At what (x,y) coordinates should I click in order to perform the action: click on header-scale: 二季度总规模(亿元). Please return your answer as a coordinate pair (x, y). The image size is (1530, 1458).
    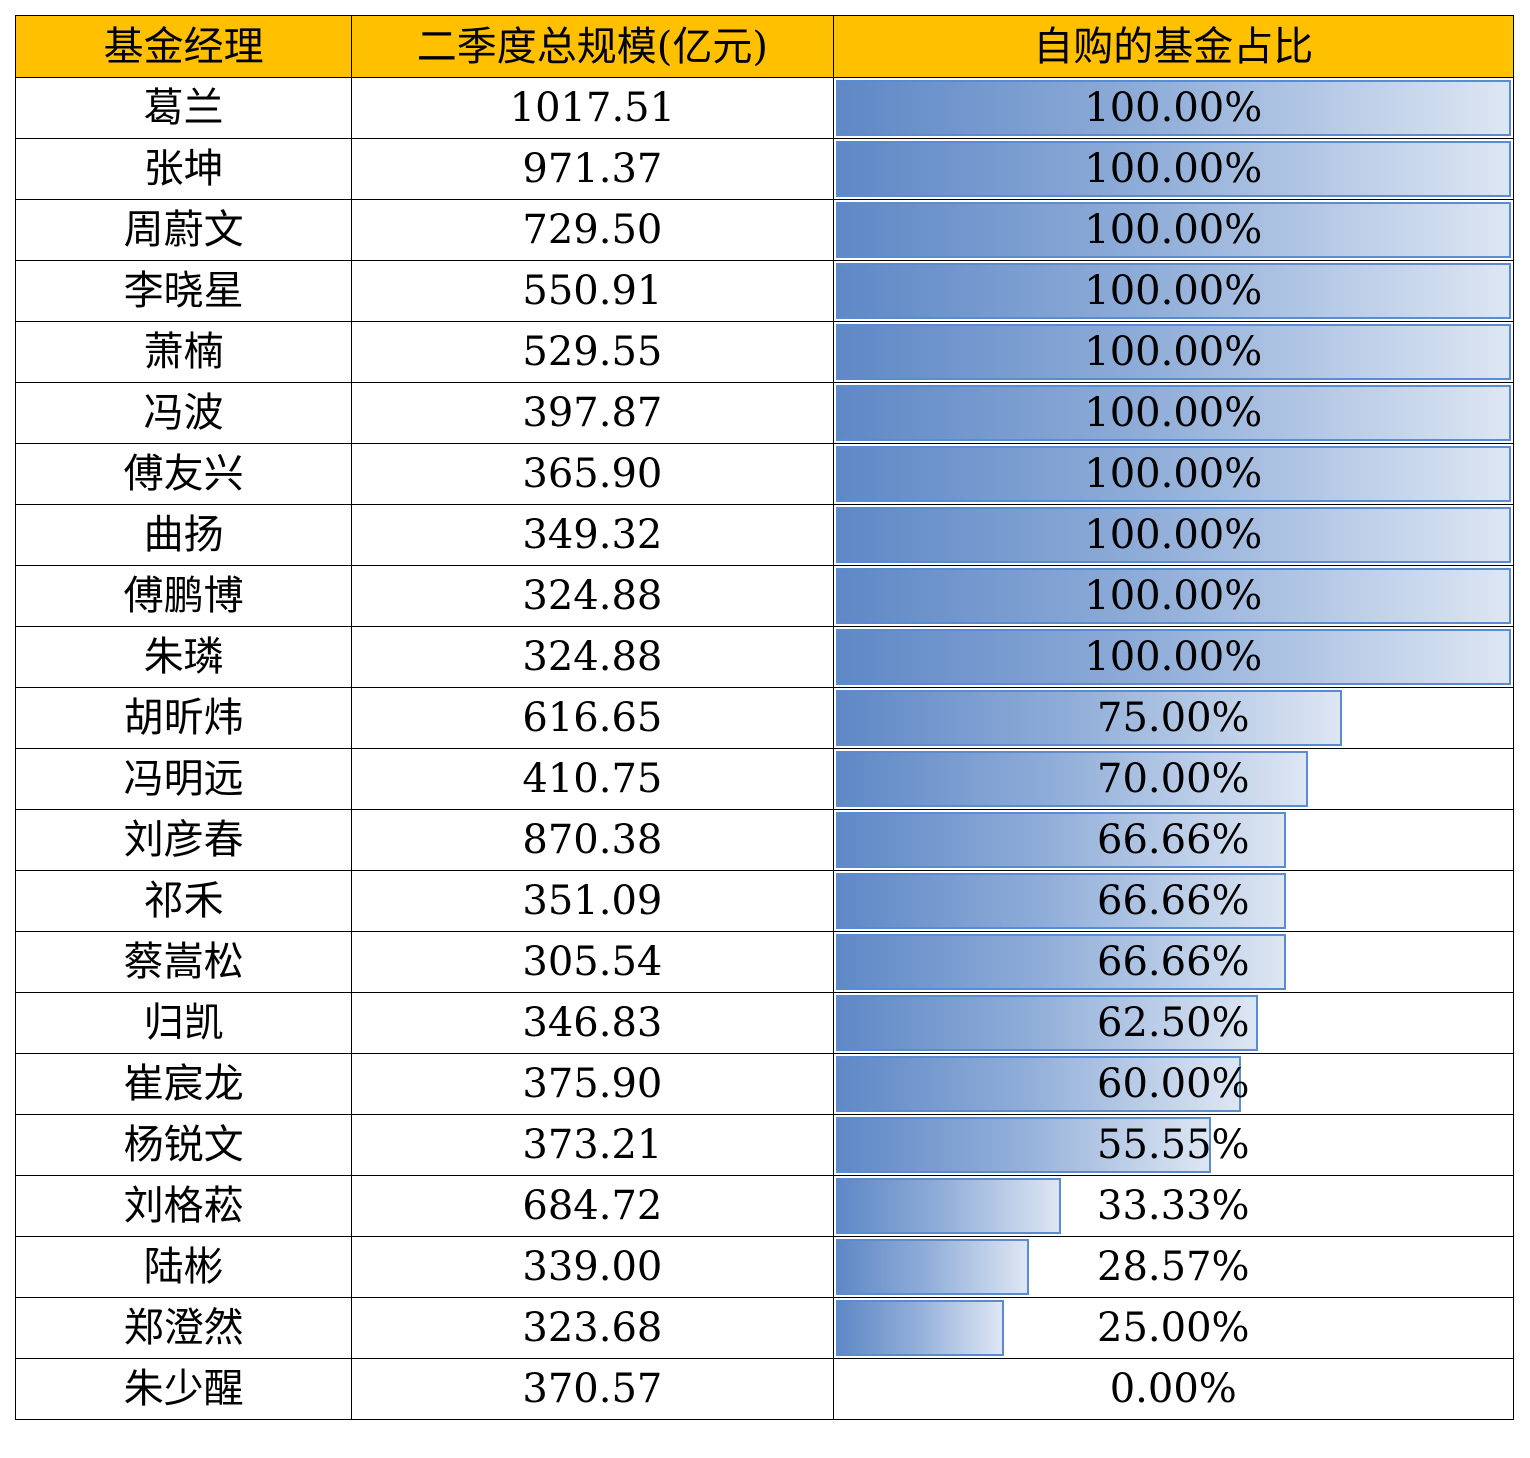
    Looking at the image, I should click on (592, 46).